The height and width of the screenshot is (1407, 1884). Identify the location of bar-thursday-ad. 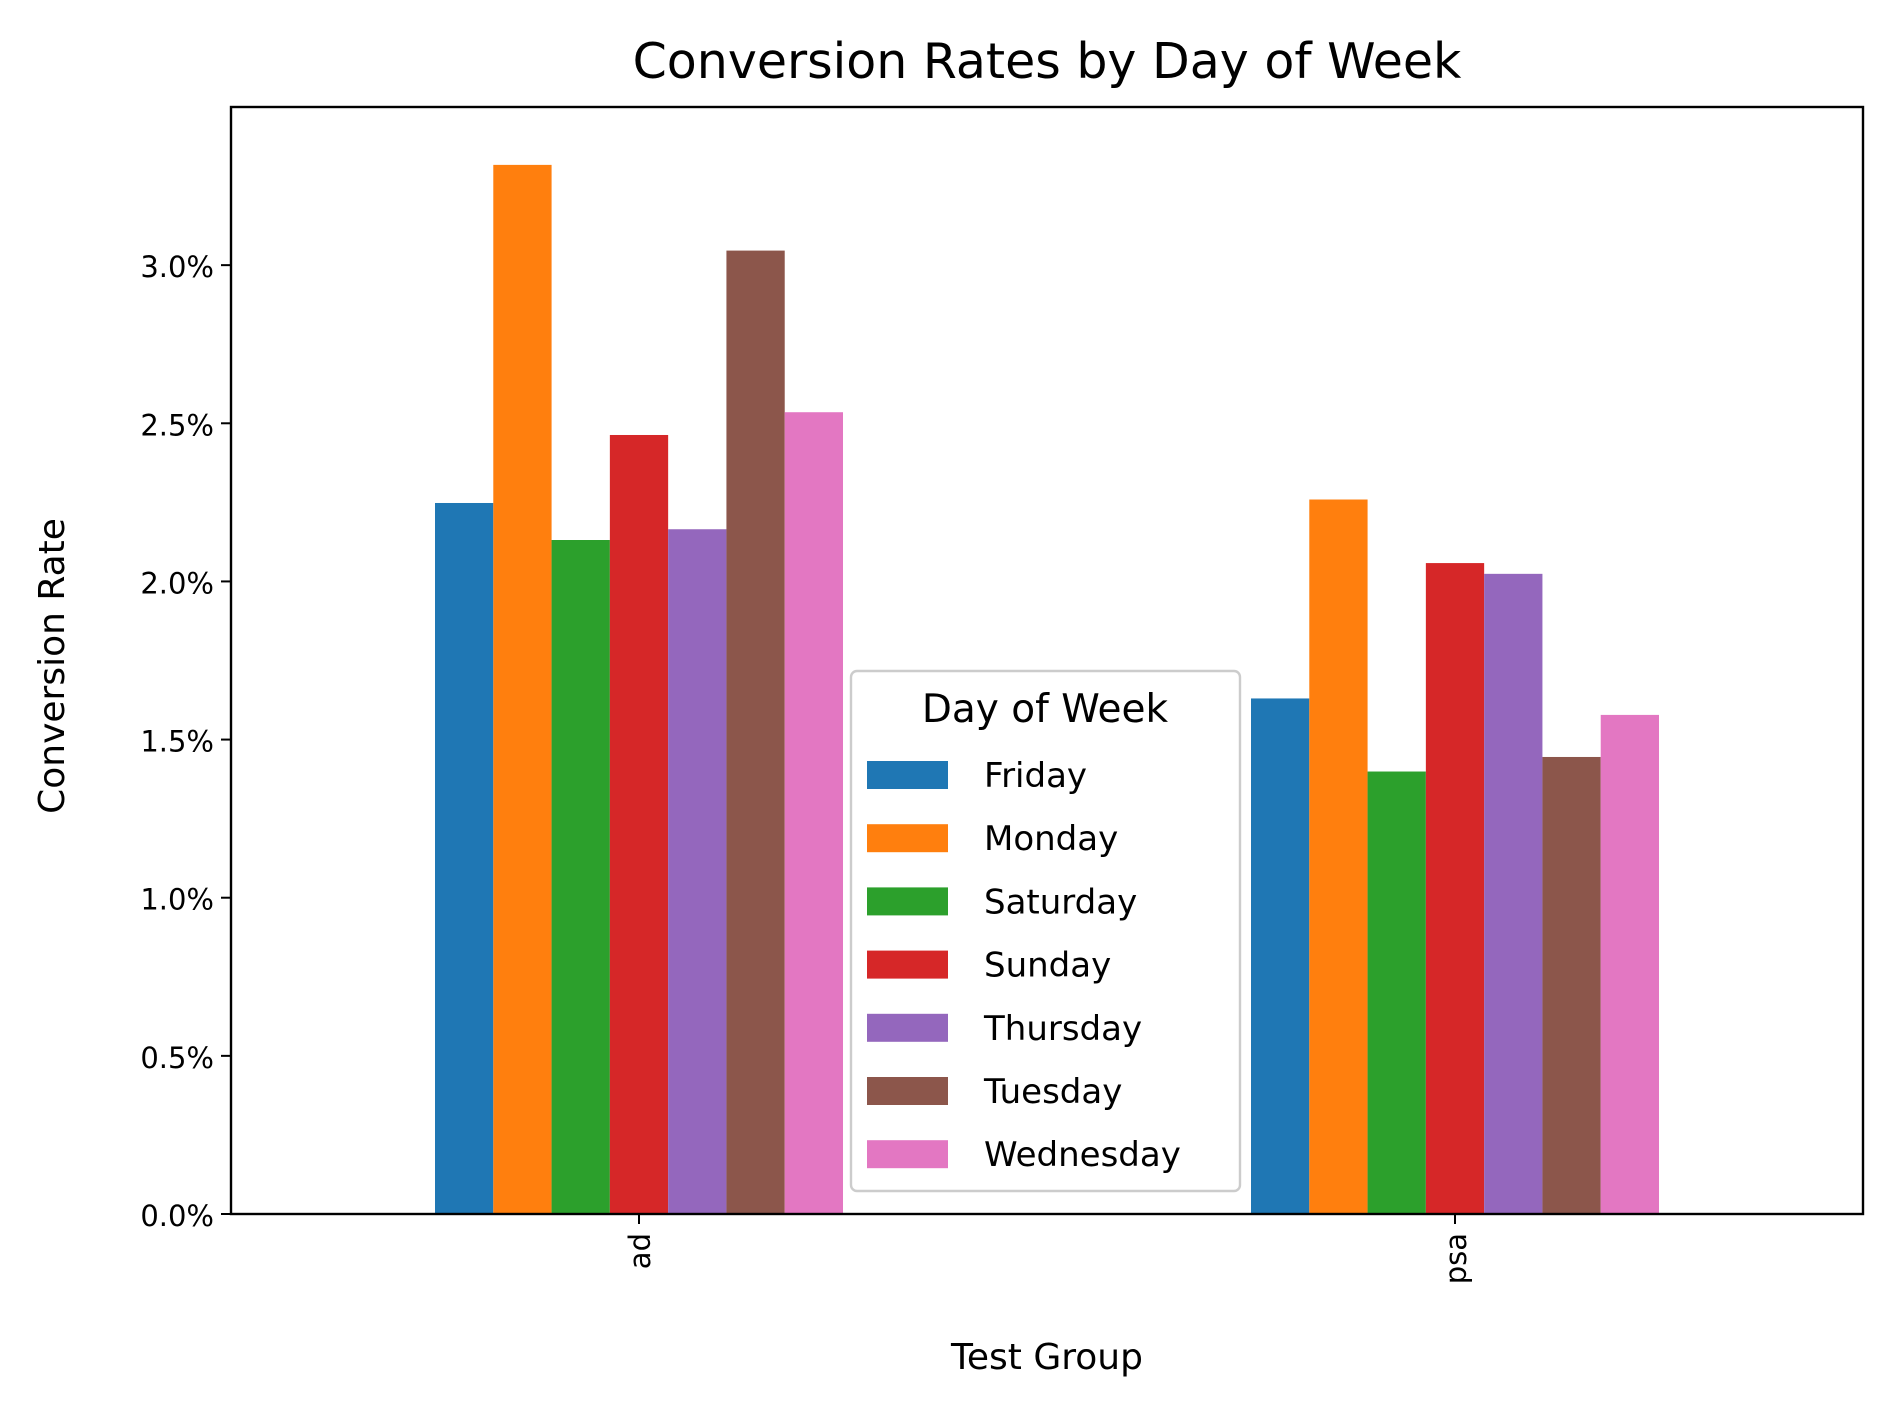
(697, 871).